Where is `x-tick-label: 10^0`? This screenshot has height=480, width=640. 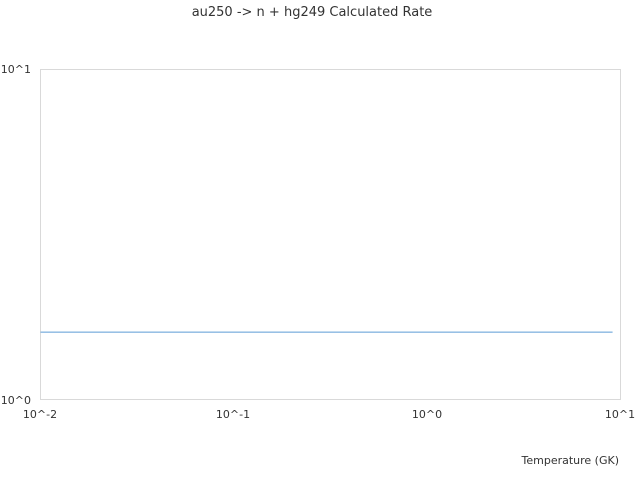
x-tick-label: 10^0 is located at coordinates (427, 414).